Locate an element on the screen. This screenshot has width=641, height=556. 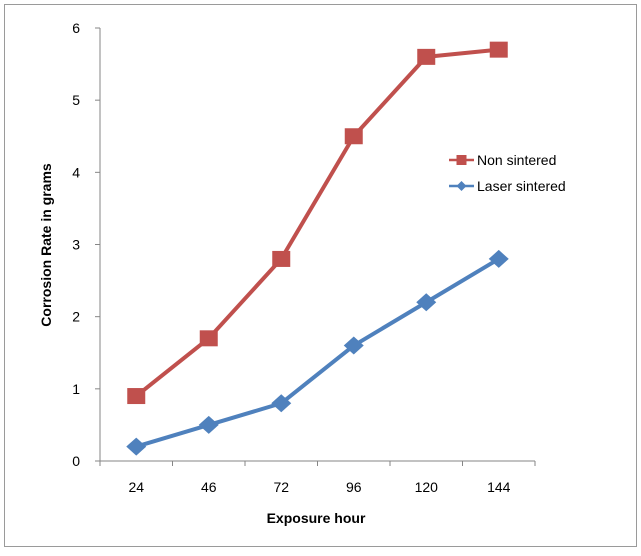
legend-label: Laser sintered is located at coordinates (521, 186).